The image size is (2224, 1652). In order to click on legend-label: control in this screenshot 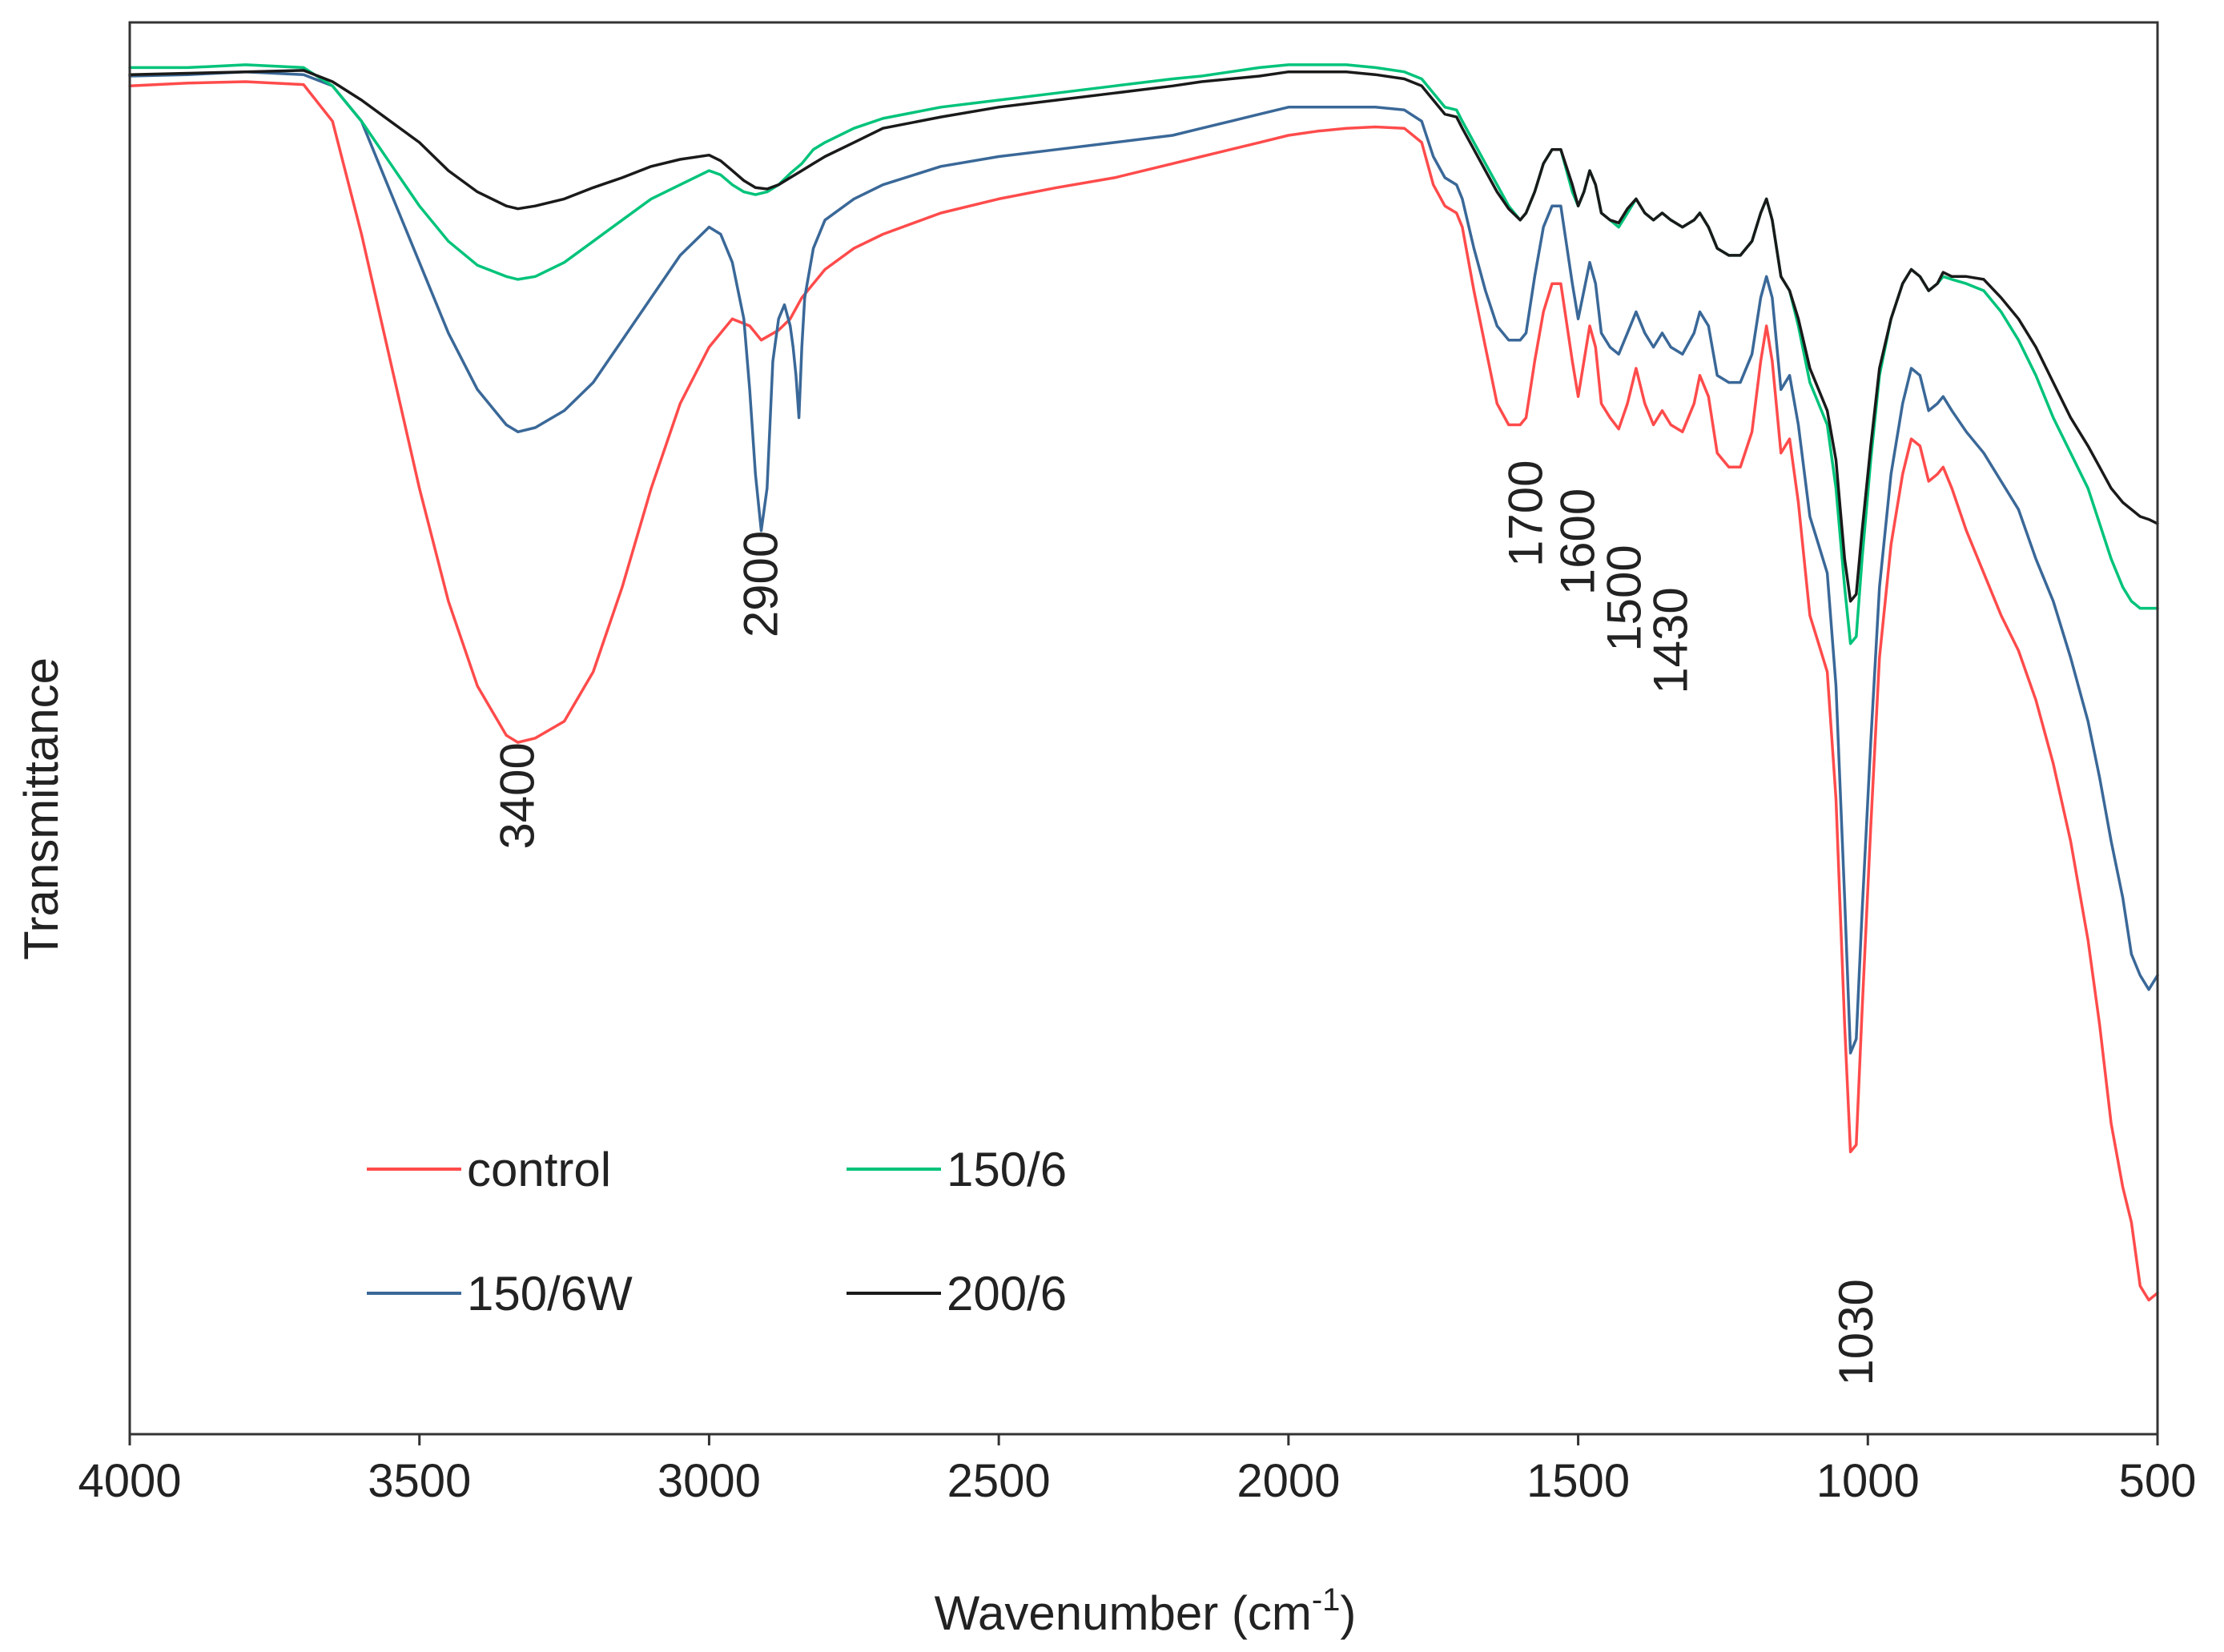, I will do `click(539, 1170)`.